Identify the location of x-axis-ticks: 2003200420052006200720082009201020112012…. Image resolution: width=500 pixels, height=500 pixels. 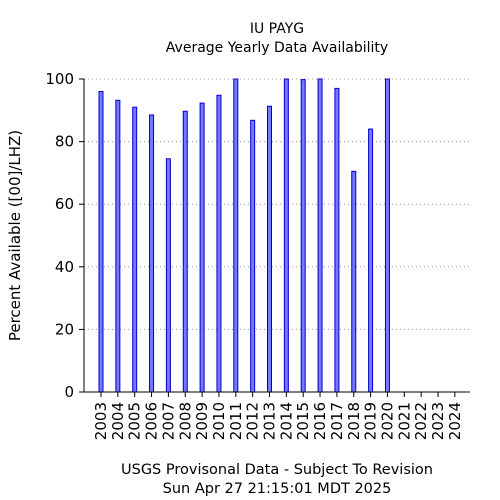
(278, 416).